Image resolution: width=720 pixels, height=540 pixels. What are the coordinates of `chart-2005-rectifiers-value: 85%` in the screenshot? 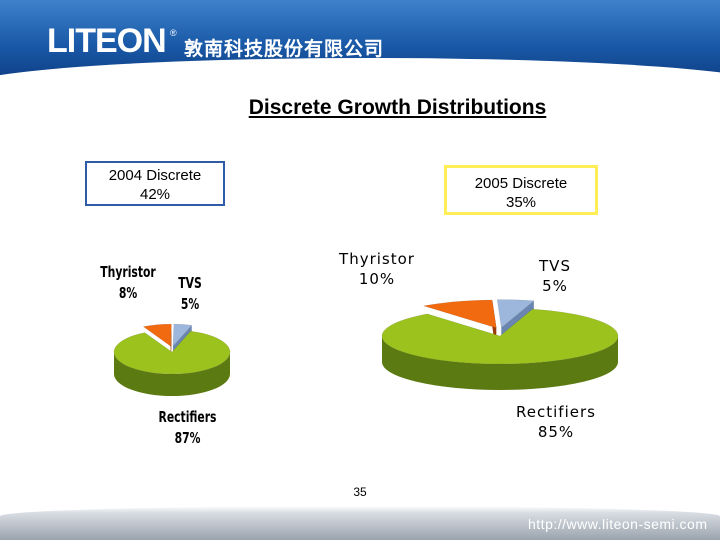 It's located at (556, 432).